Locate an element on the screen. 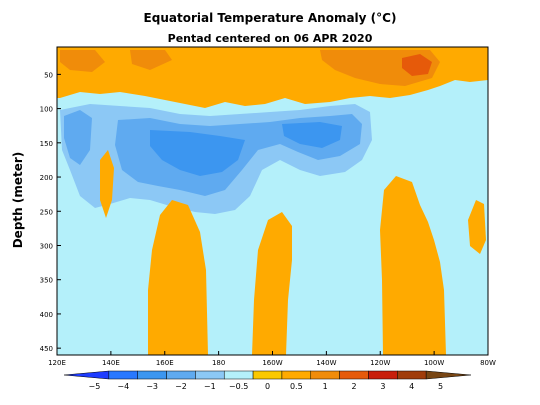 This screenshot has height=405, width=540. colorbar-label: 4 is located at coordinates (411, 386).